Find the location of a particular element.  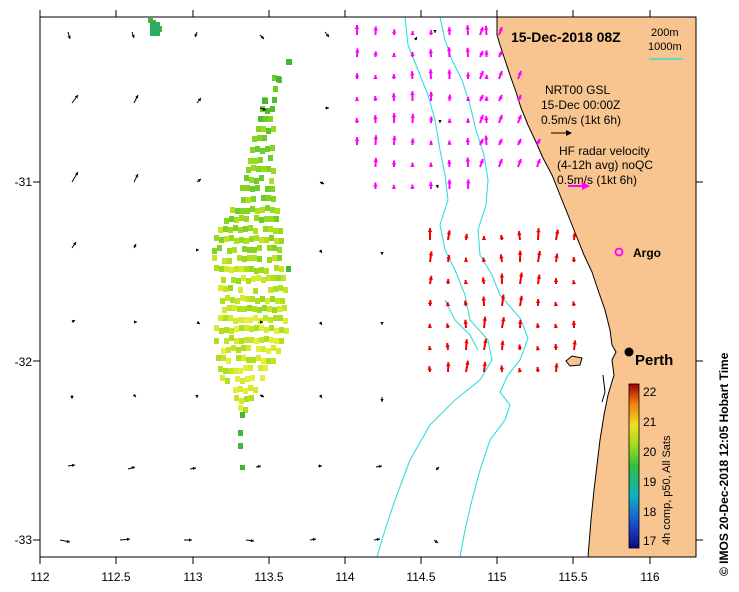

radar-legend-arrowhead is located at coordinates (586, 186).